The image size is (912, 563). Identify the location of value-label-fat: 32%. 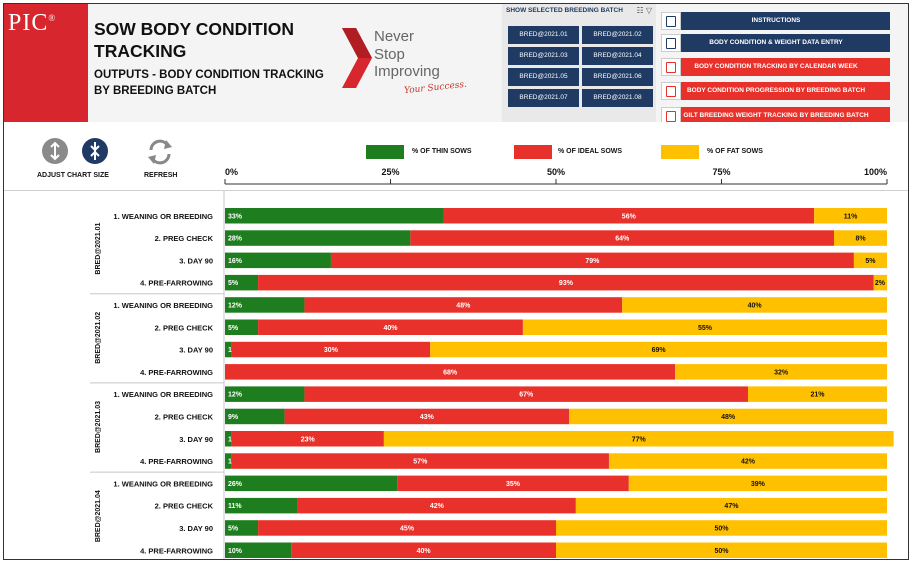
(781, 372).